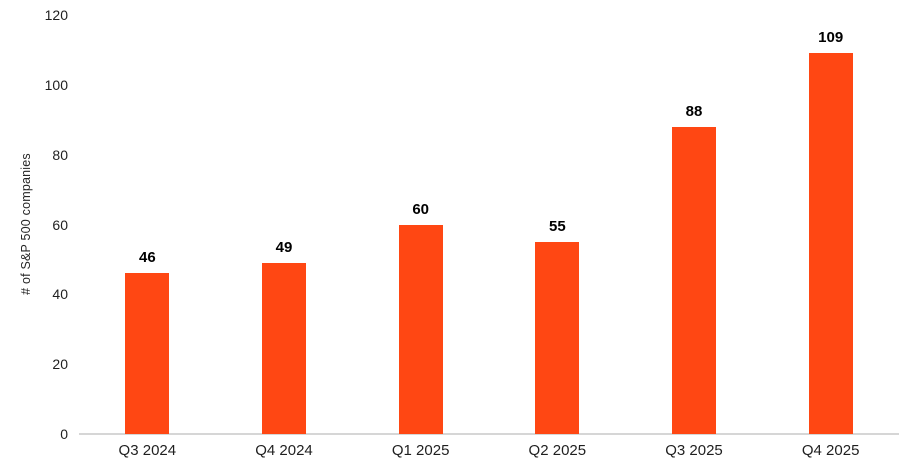 This screenshot has height=470, width=912. I want to click on y-tick-label: 40, so click(60, 294).